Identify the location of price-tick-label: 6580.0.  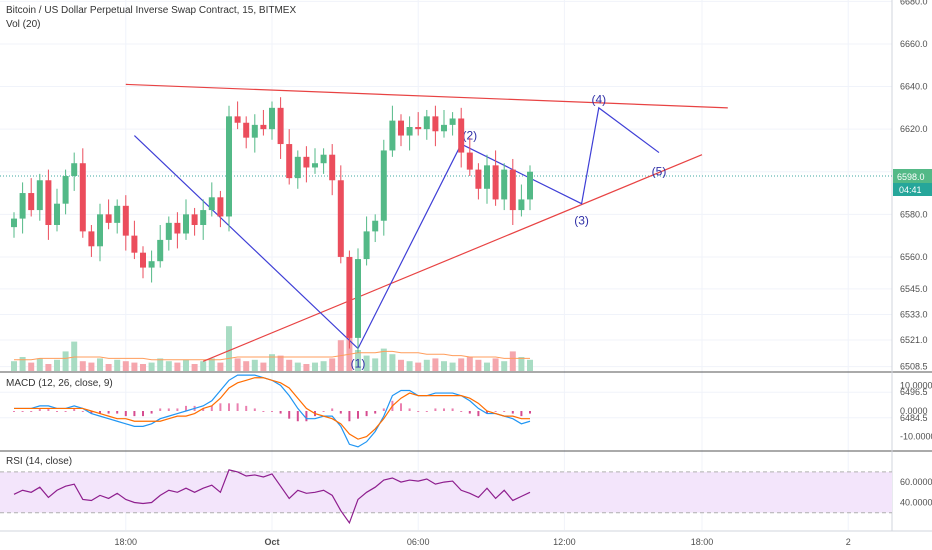
(914, 214).